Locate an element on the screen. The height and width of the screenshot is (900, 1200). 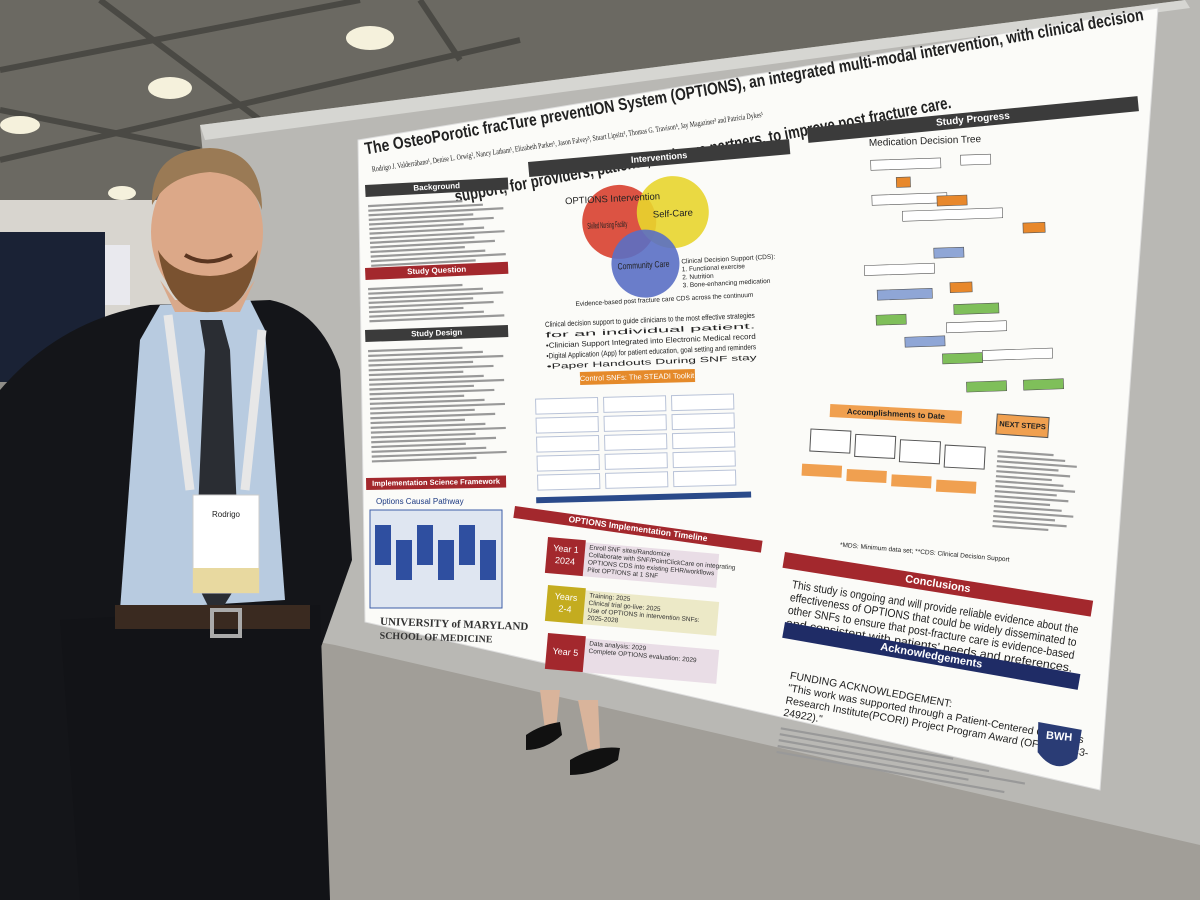
poster-text: Options Causal Pathway is located at coordinates (420, 501).